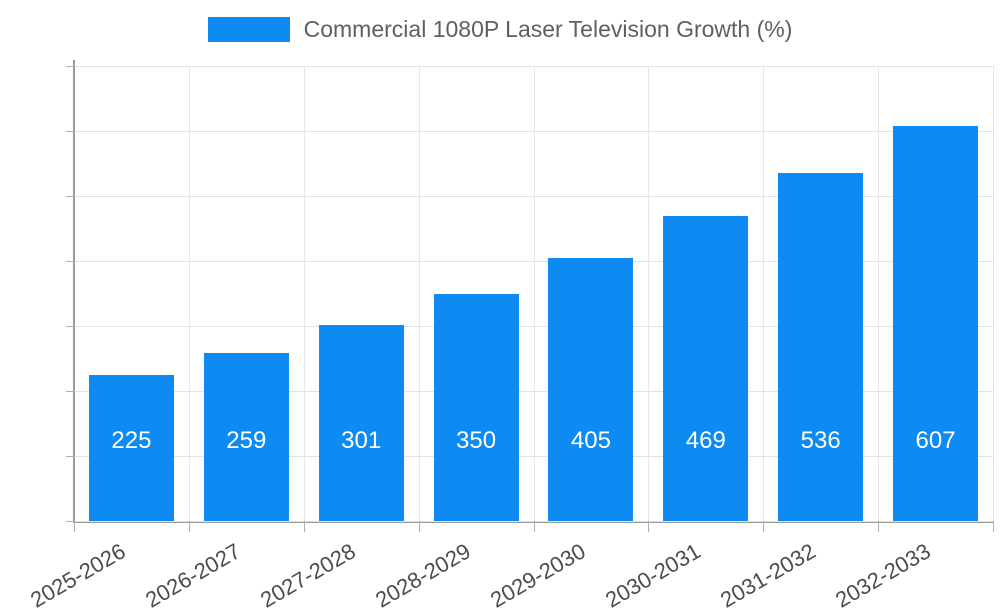 Image resolution: width=1000 pixels, height=613 pixels. Describe the element at coordinates (705, 440) in the screenshot. I see `bar-value-label: 469` at that location.